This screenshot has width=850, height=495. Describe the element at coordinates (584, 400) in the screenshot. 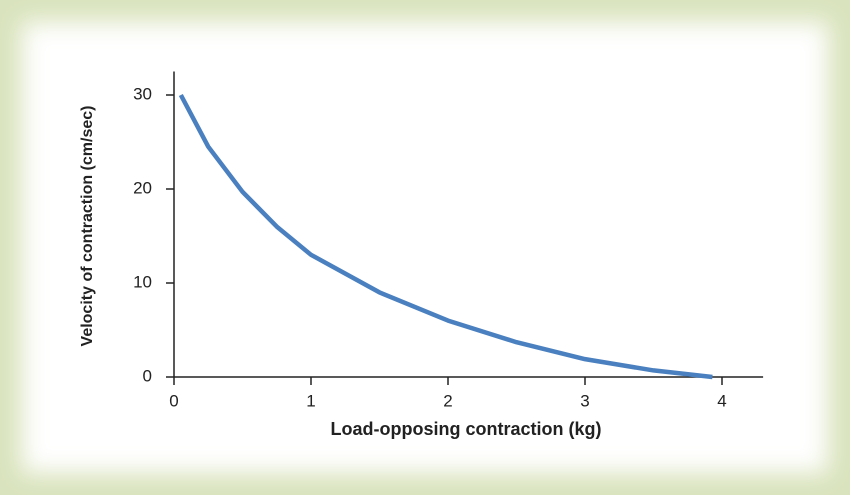

I see `x-tick-label: 3` at that location.